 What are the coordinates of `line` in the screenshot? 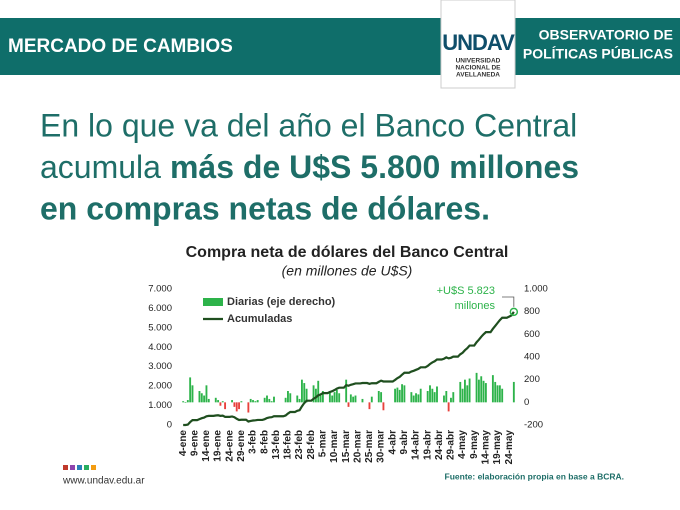 It's located at (349, 369).